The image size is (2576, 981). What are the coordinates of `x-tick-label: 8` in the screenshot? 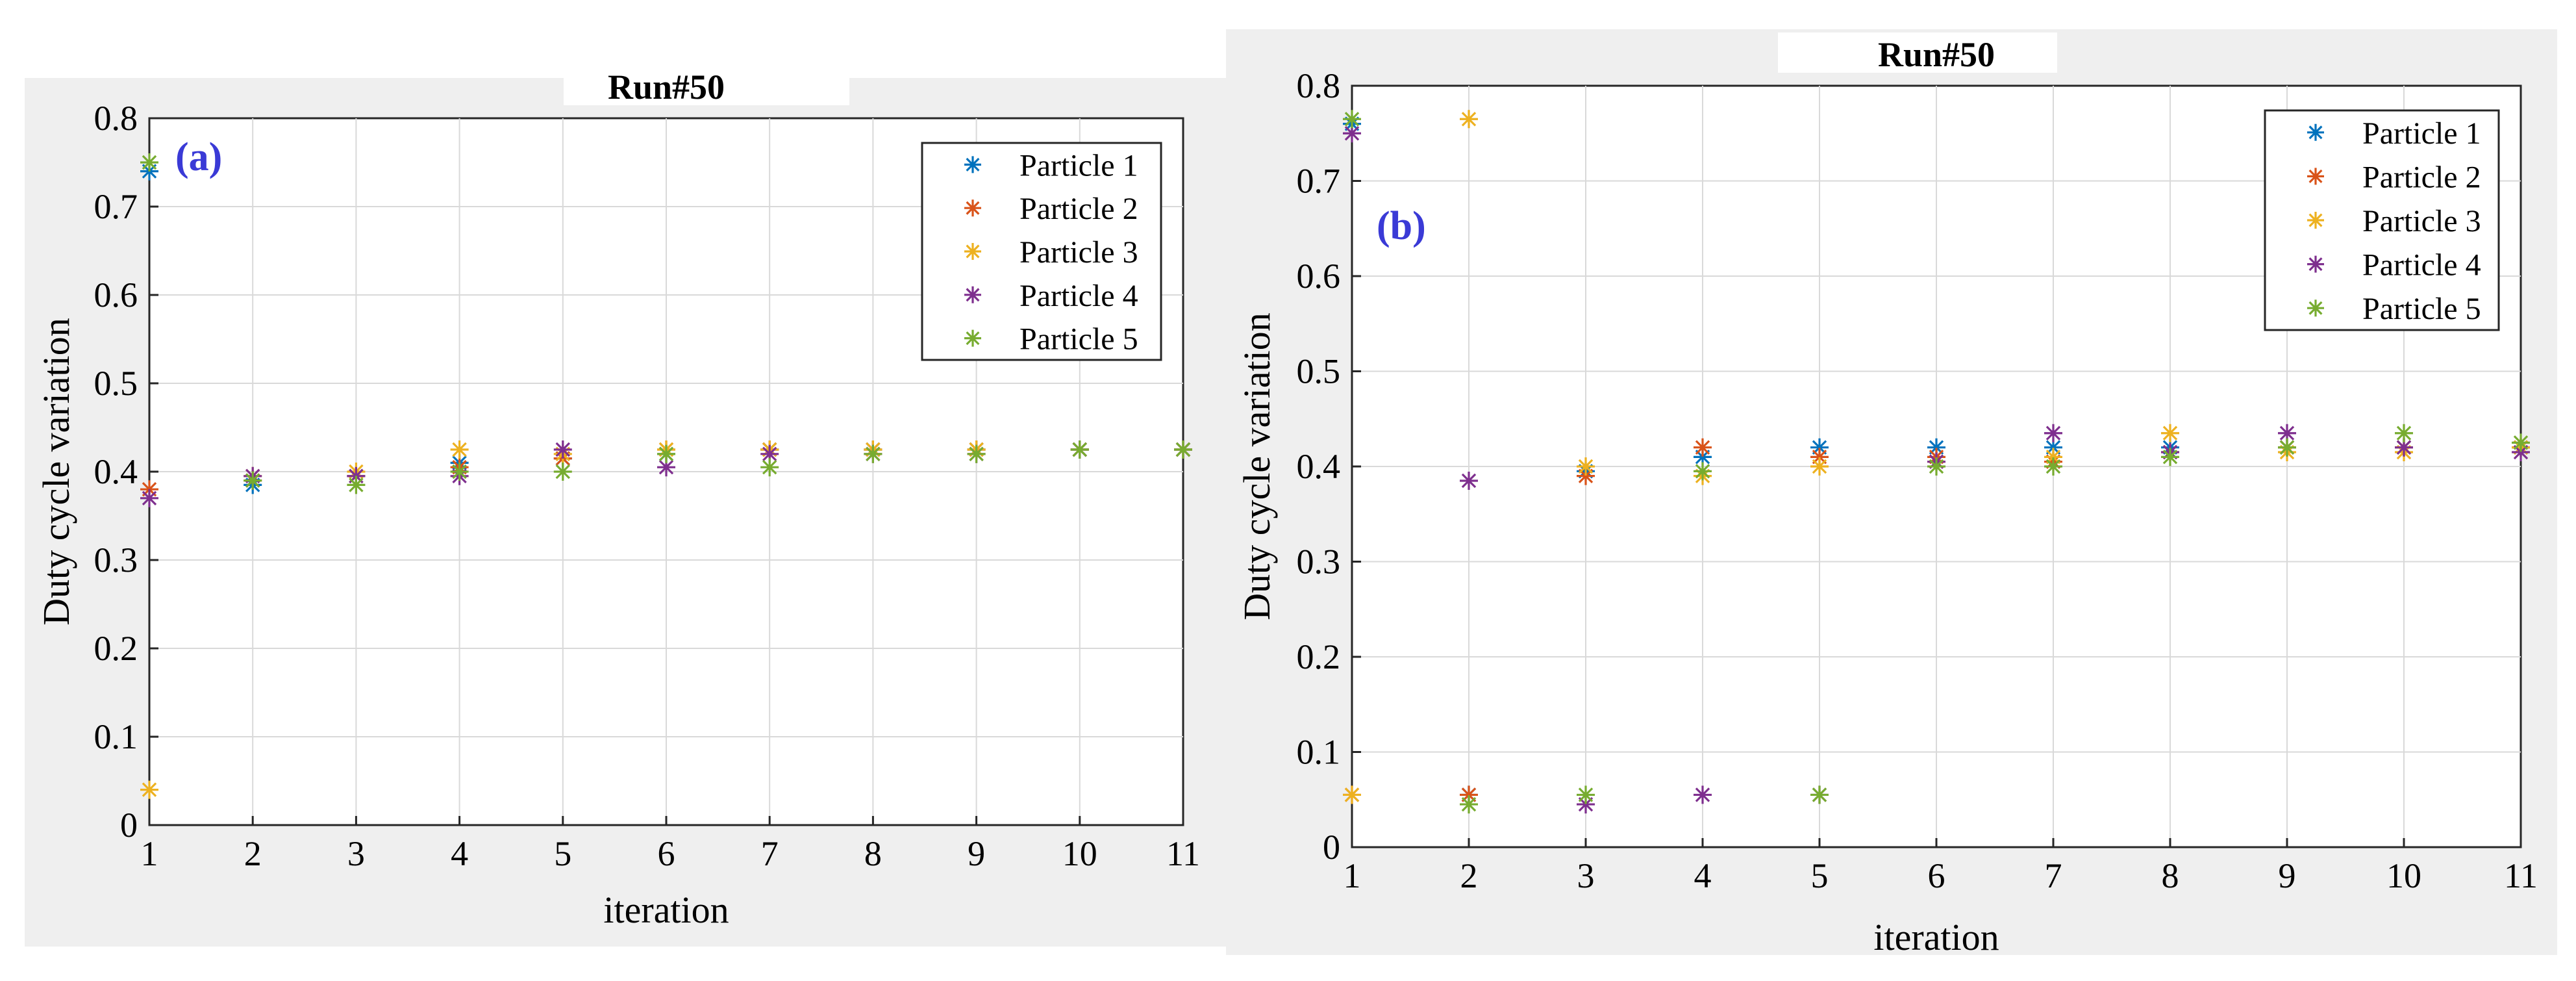 It's located at (2170, 875).